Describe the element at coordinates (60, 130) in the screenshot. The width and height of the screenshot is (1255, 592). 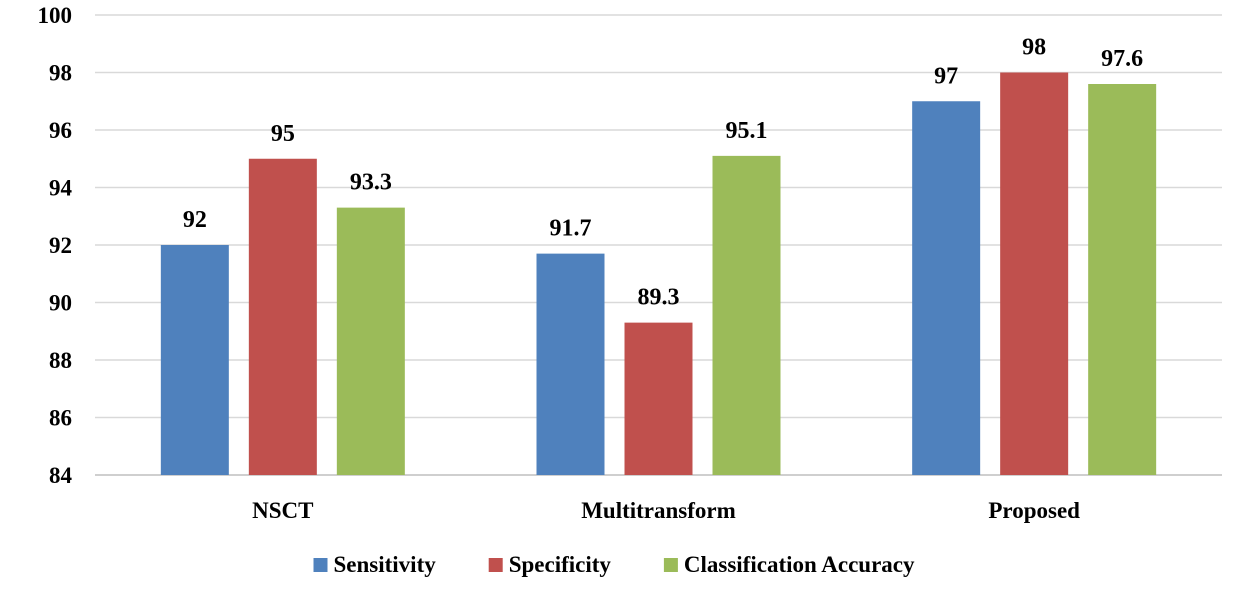
I see `y-tick-label: 96` at that location.